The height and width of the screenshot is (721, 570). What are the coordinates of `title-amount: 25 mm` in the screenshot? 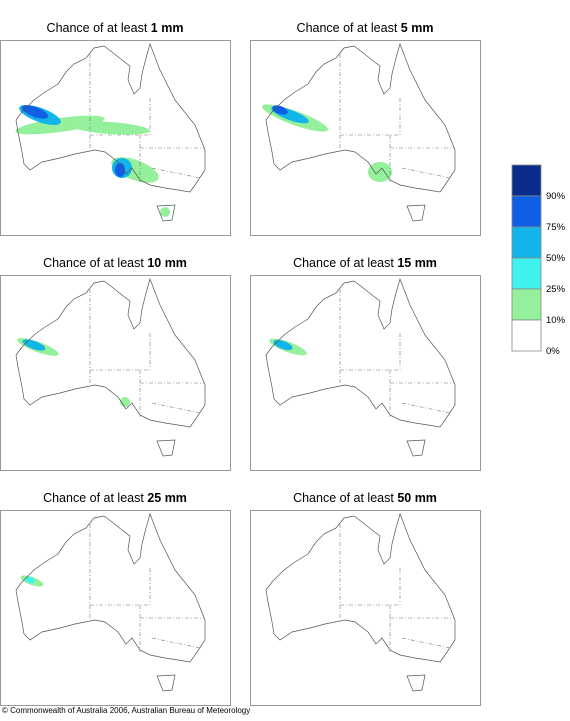 It's located at (167, 498).